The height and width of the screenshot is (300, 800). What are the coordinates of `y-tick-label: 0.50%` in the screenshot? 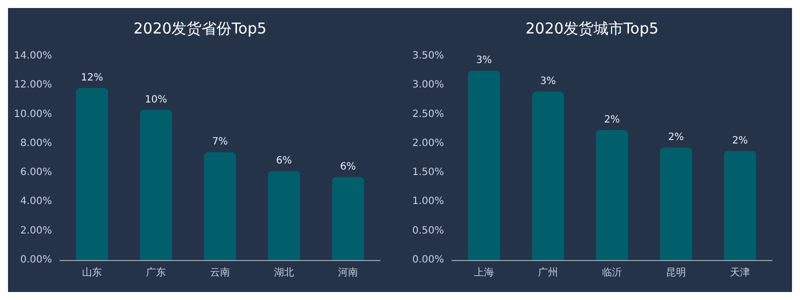 It's located at (428, 230).